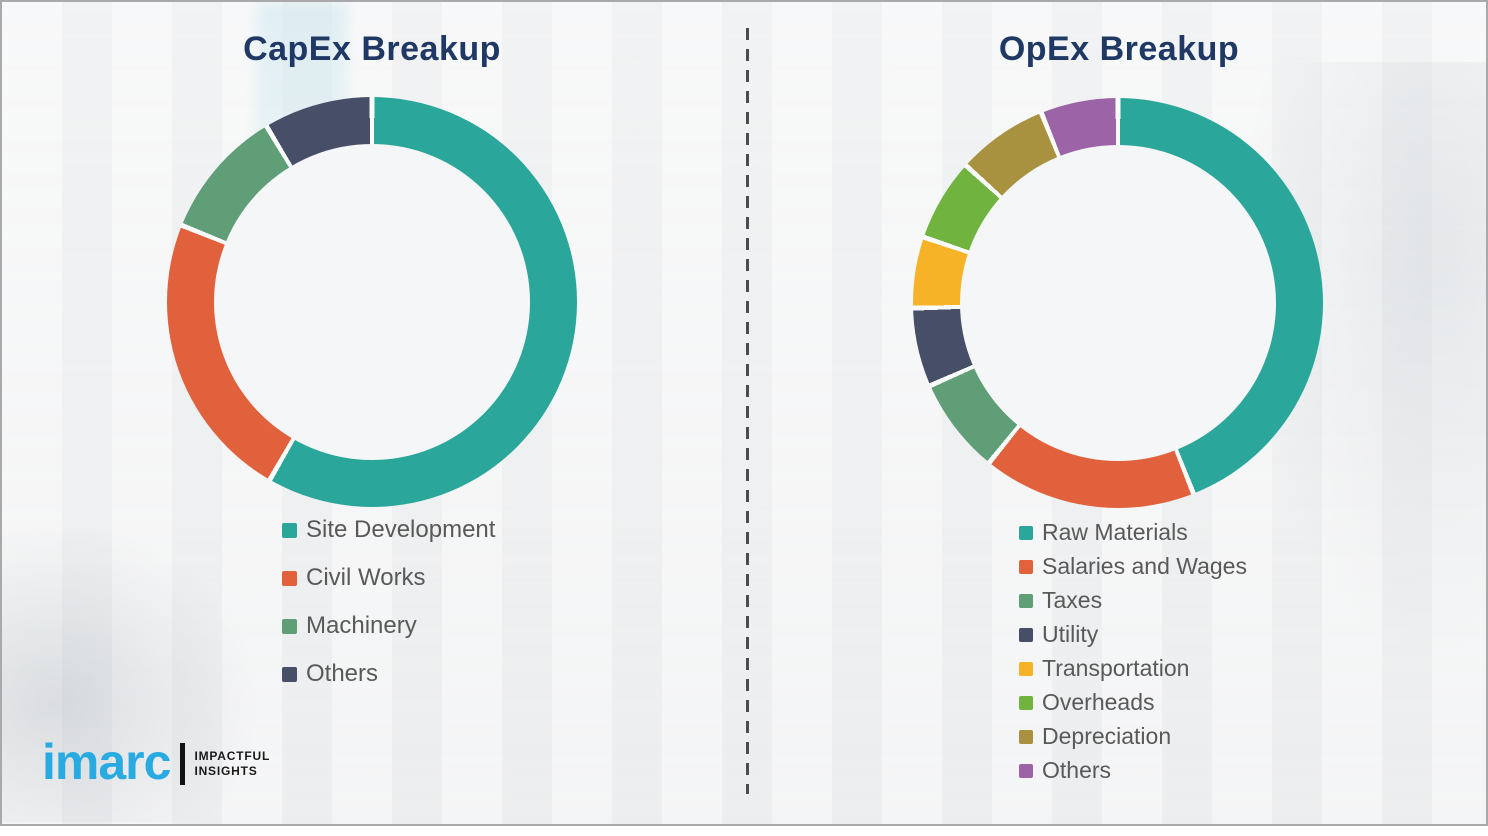  Describe the element at coordinates (372, 49) in the screenshot. I see `capex-chart-title: CapEx Breakup` at that location.